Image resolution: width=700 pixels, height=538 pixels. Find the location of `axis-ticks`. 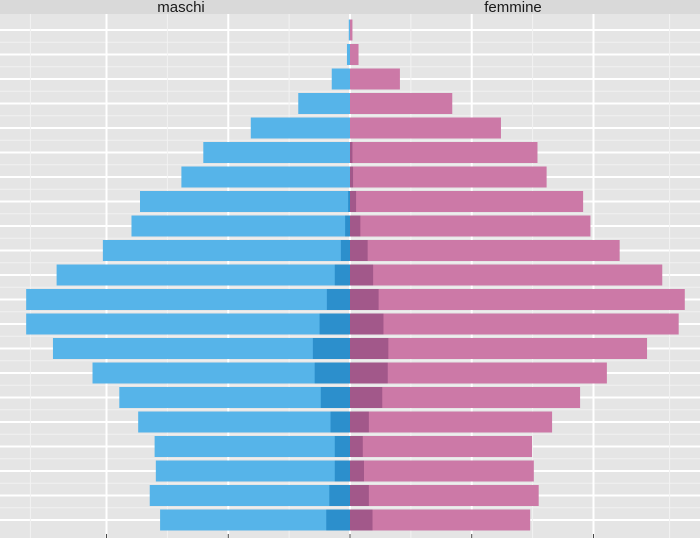

axis-ticks is located at coordinates (350, 536).